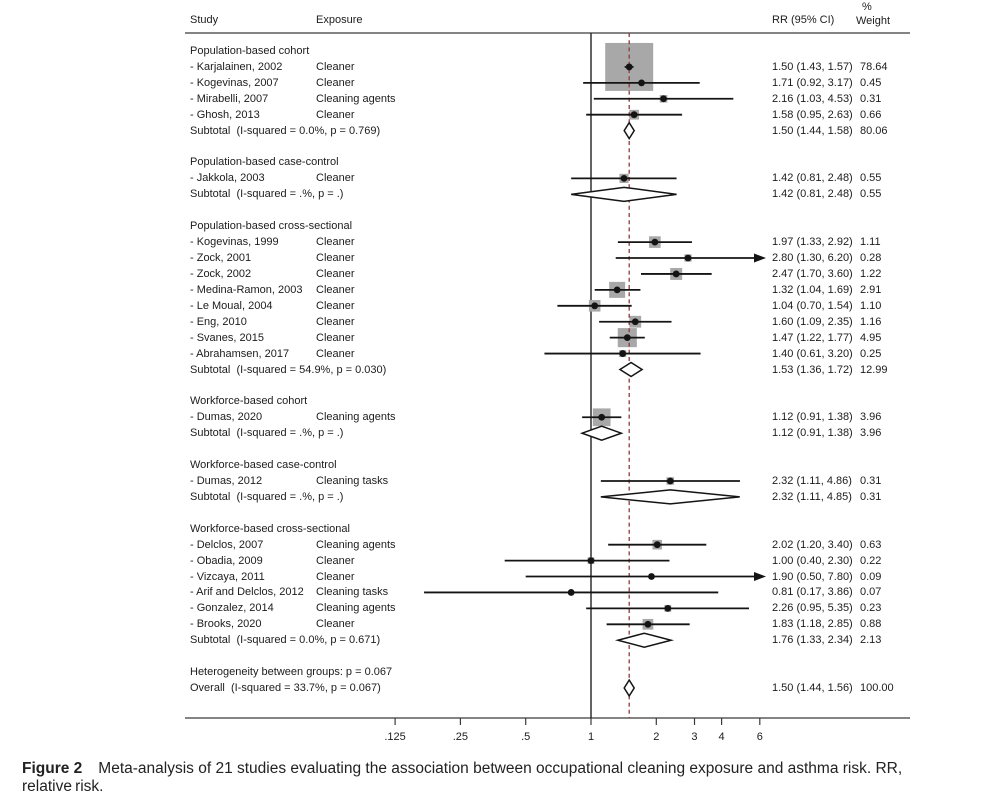 Image resolution: width=994 pixels, height=791 pixels. What do you see at coordinates (204, 20) in the screenshot?
I see `col-header-study: Study` at bounding box center [204, 20].